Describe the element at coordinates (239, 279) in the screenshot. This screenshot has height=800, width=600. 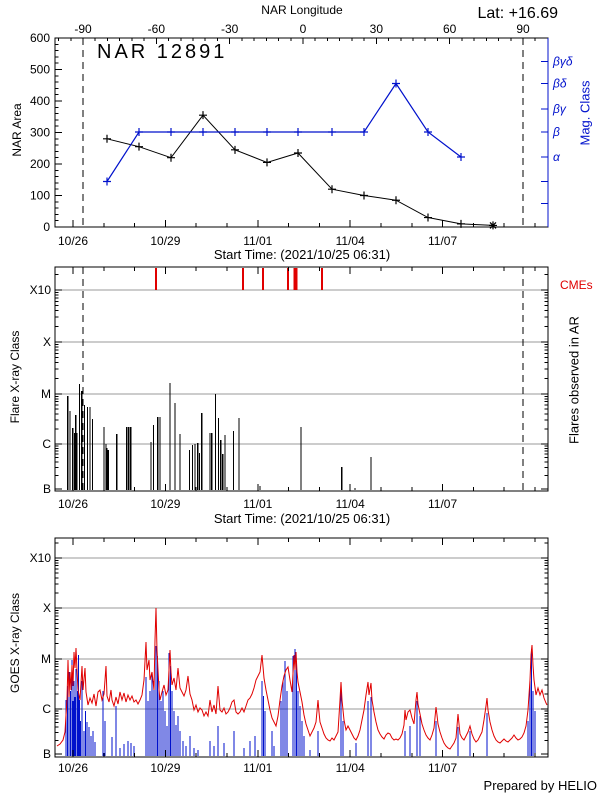
I see `cme-markers` at that location.